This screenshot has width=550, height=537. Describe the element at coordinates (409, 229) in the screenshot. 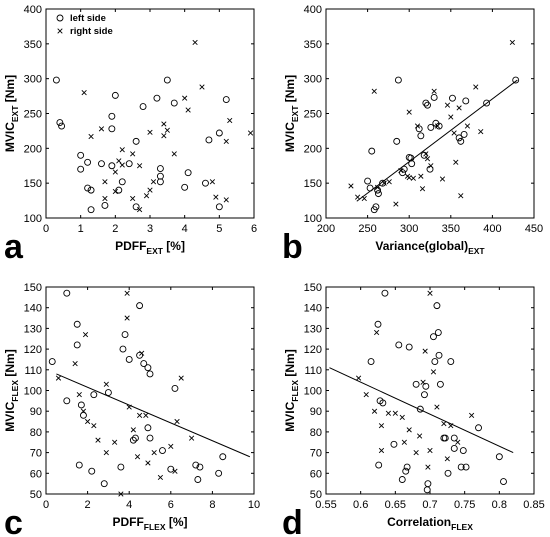

I see `x-tick-label: 300` at that location.